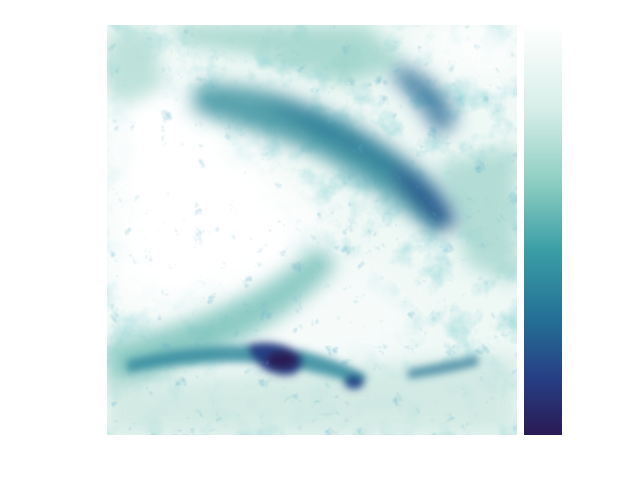  I want to click on colorbar-gradient, so click(543, 230).